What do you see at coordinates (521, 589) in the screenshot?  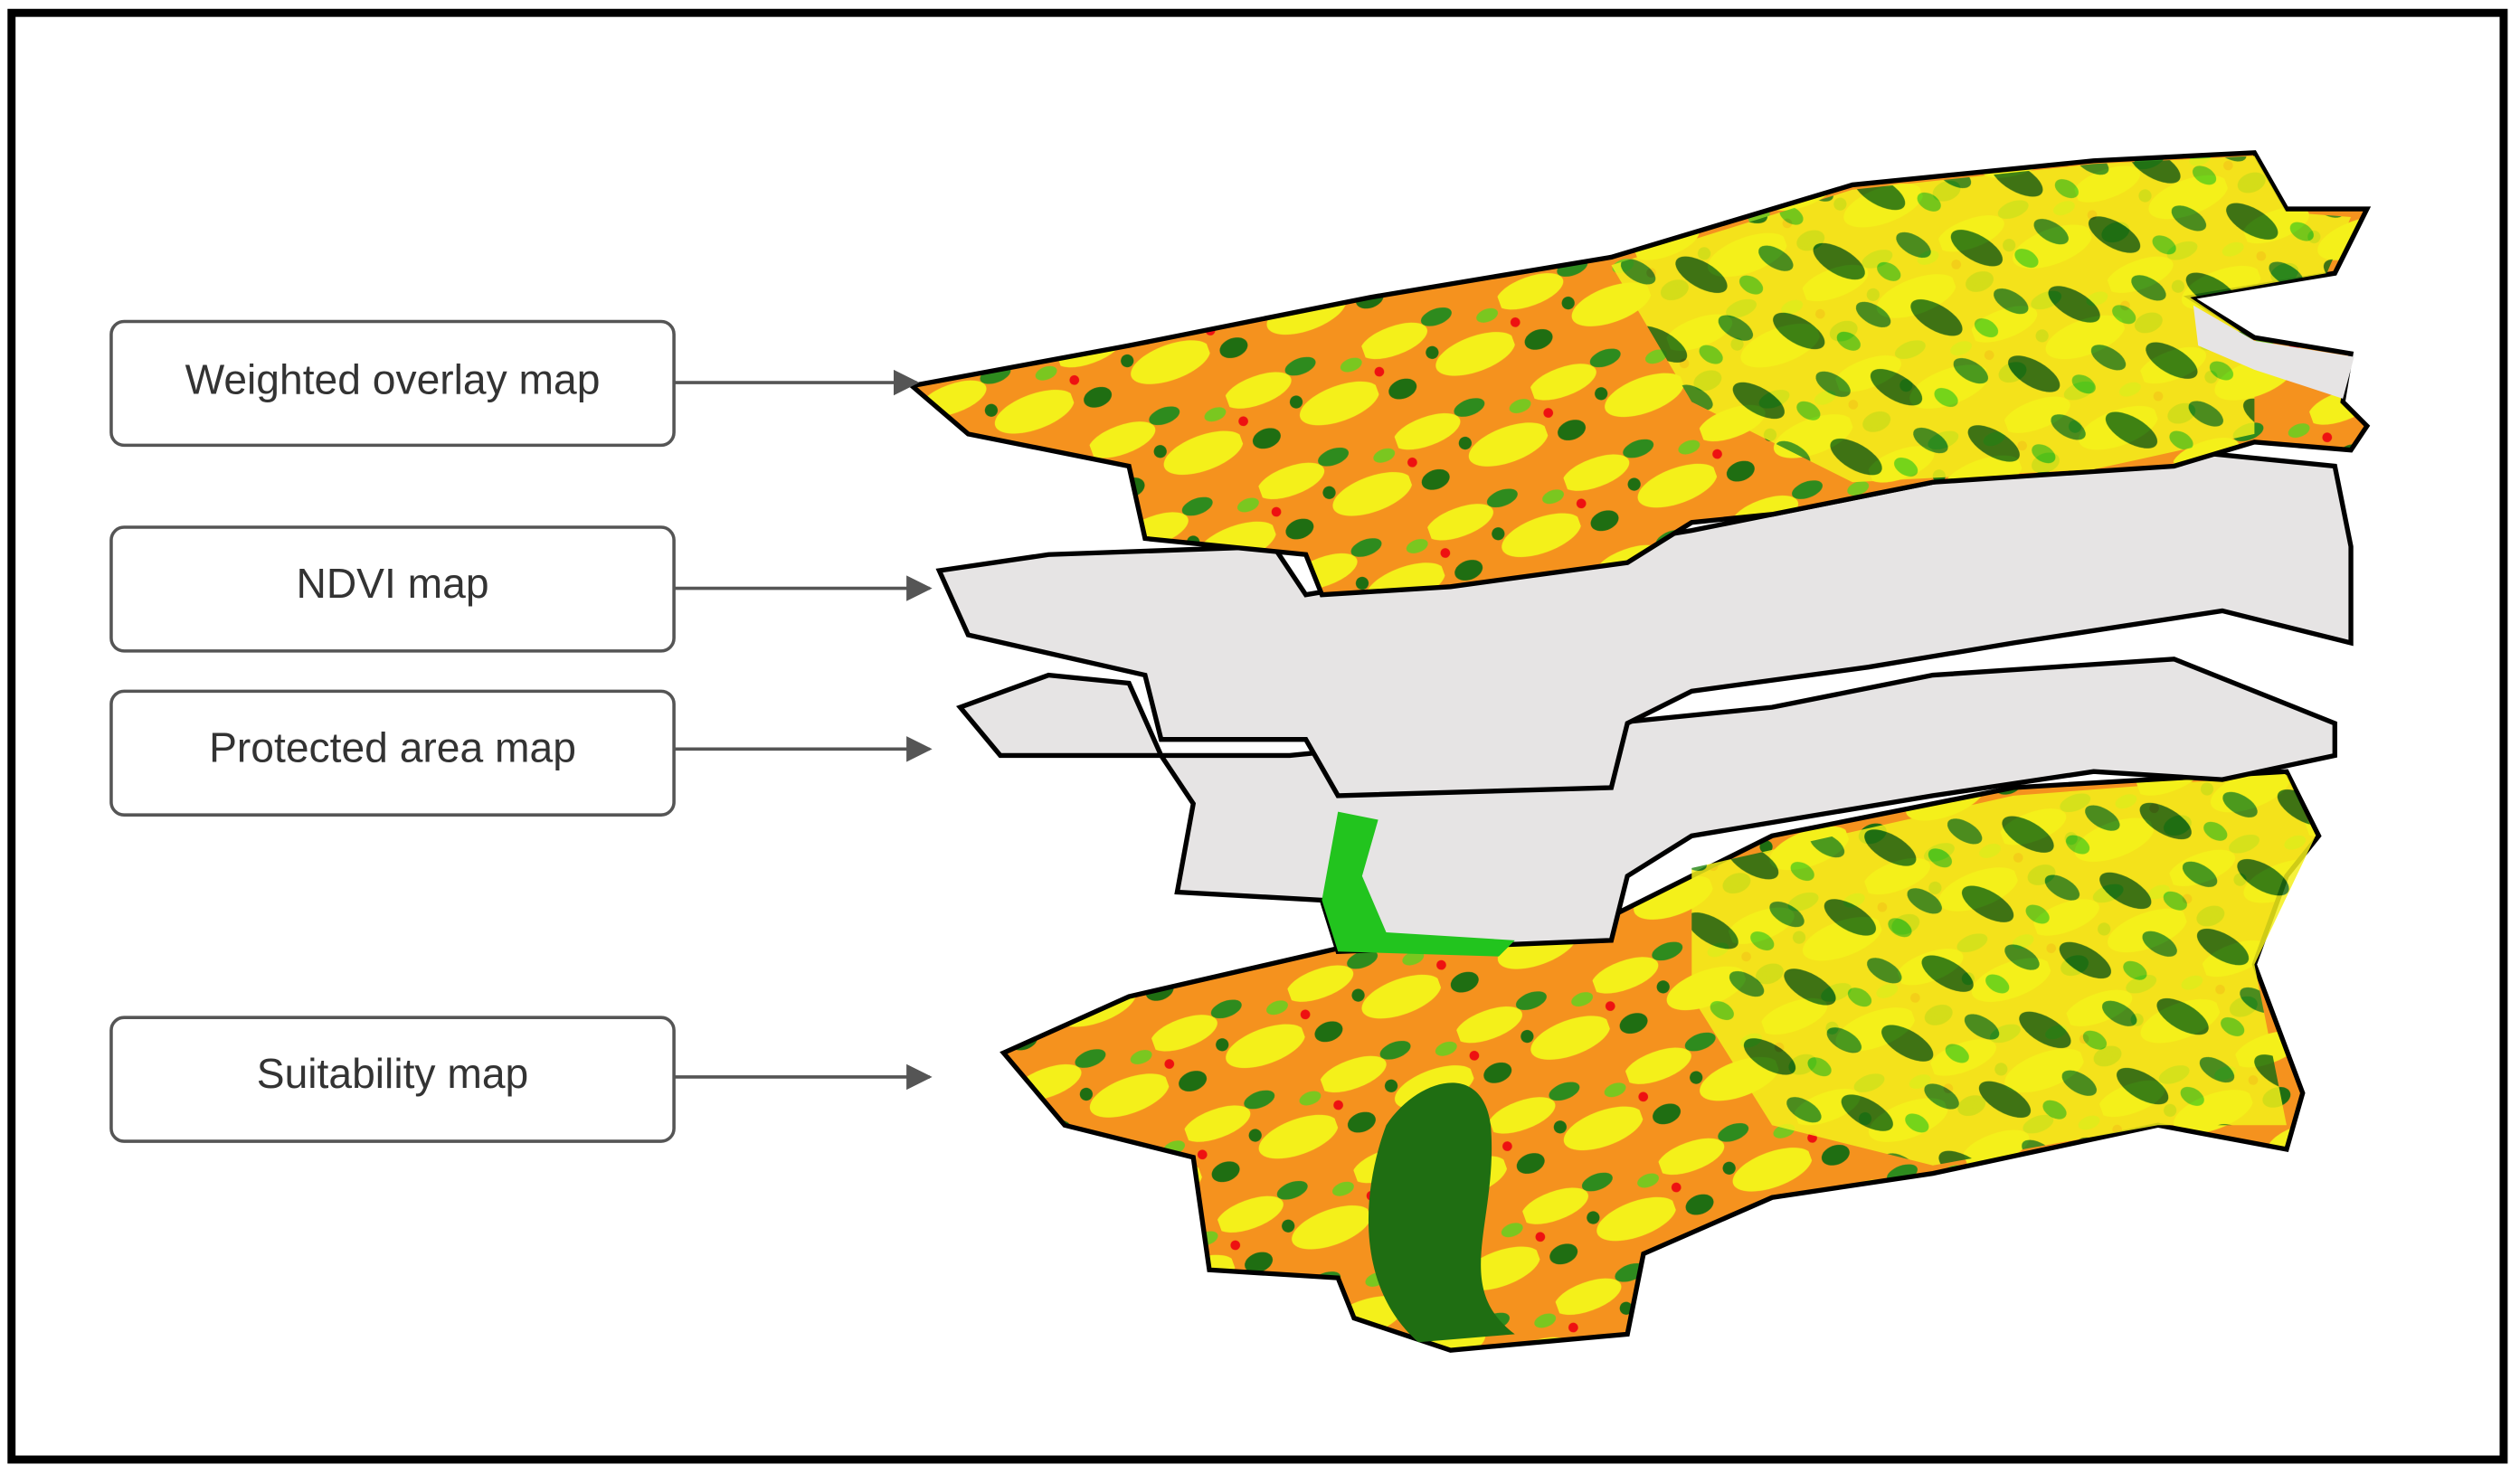 I see `label-box: NDVI map` at bounding box center [521, 589].